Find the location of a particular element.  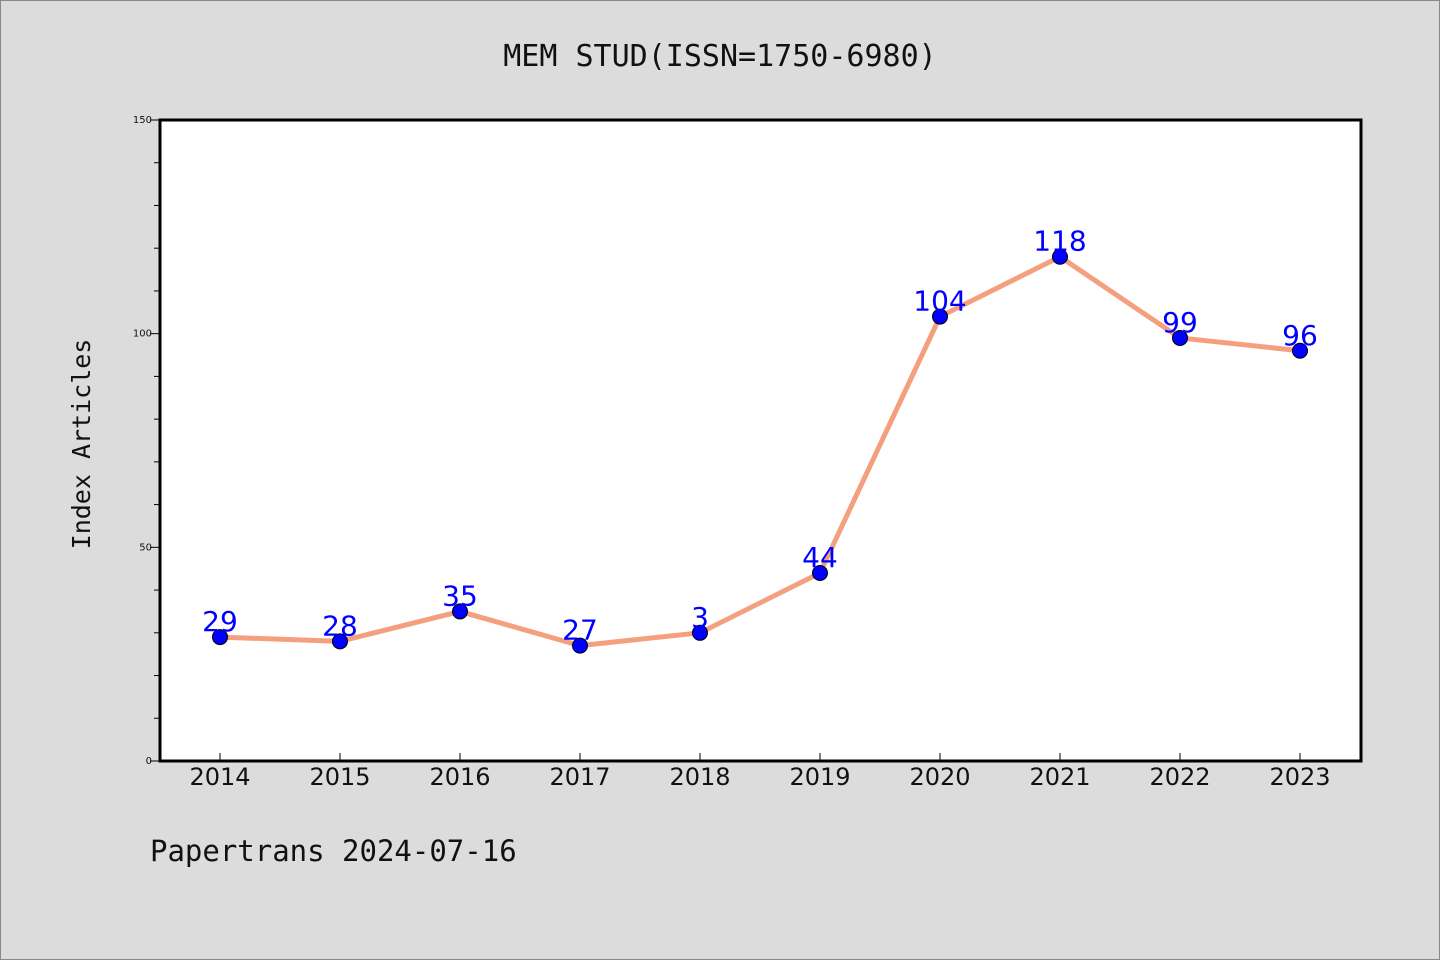

y-axis-label: Index Articles is located at coordinates (81, 444).